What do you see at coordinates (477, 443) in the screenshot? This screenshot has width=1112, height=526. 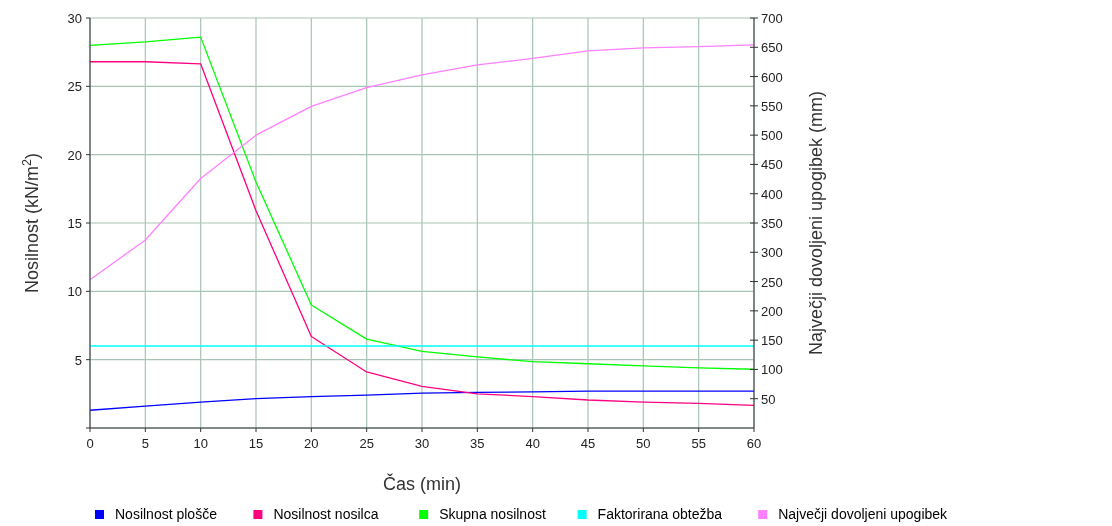 I see `x-tick-label: 35` at bounding box center [477, 443].